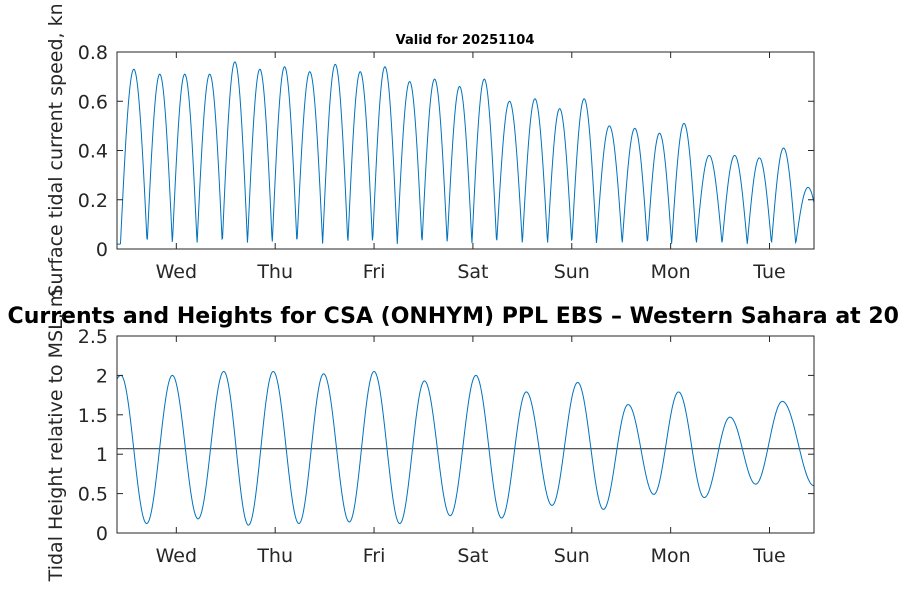 This screenshot has width=900, height=600. I want to click on ytick-label: 2.5, so click(93, 337).